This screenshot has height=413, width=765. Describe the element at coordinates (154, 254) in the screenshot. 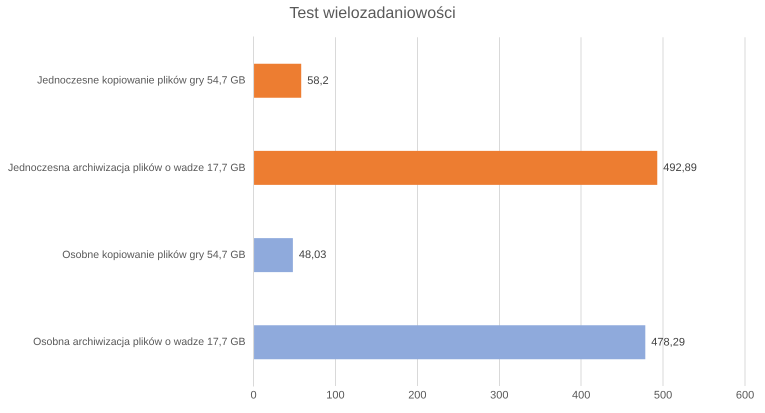

I see `y-tick-label: Osobne kopiowanie plików gry 54,7 GB` at that location.